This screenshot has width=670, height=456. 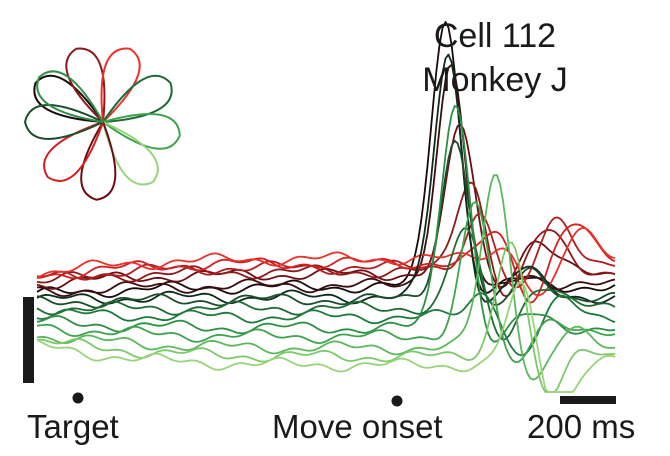 What do you see at coordinates (588, 400) in the screenshot?
I see `time-scale-bar` at bounding box center [588, 400].